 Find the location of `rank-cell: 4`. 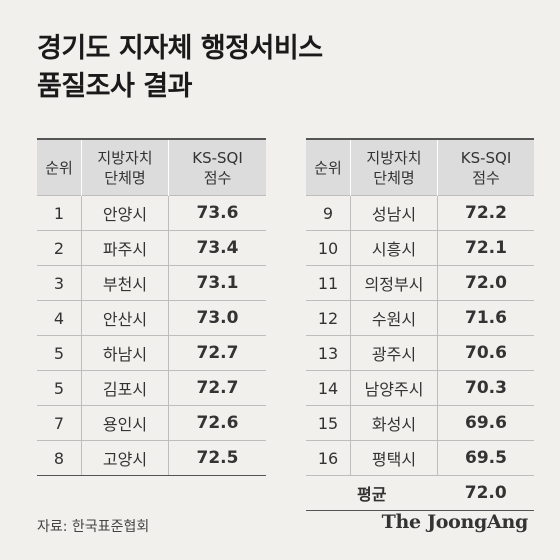

rank-cell: 4 is located at coordinates (59, 318).